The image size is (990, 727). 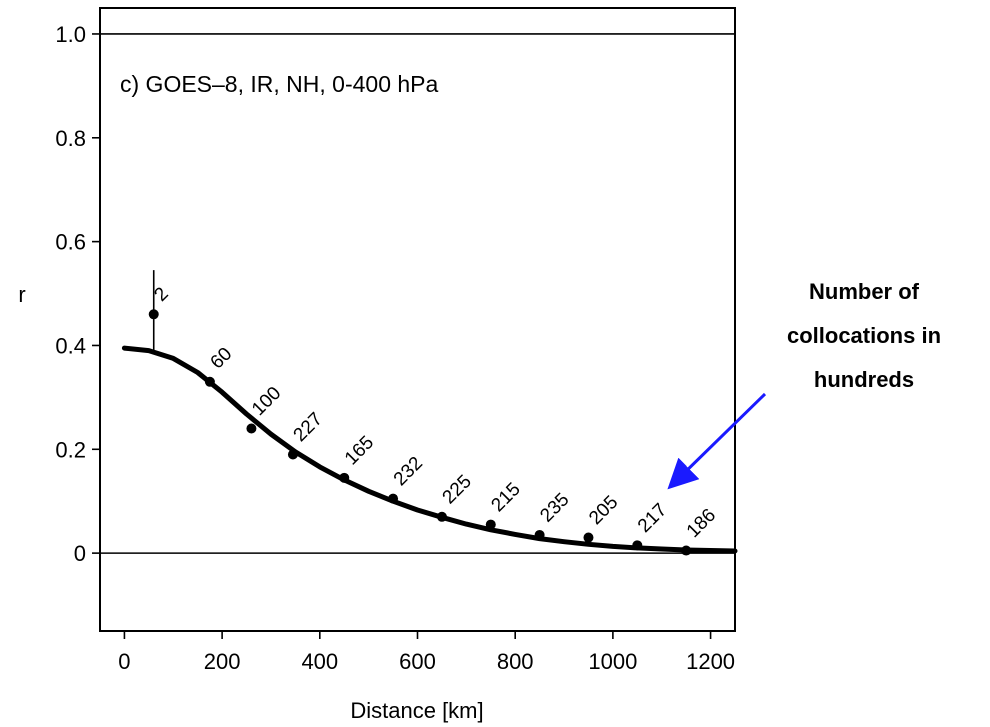 I want to click on y-axis-label: r, so click(x=21, y=294).